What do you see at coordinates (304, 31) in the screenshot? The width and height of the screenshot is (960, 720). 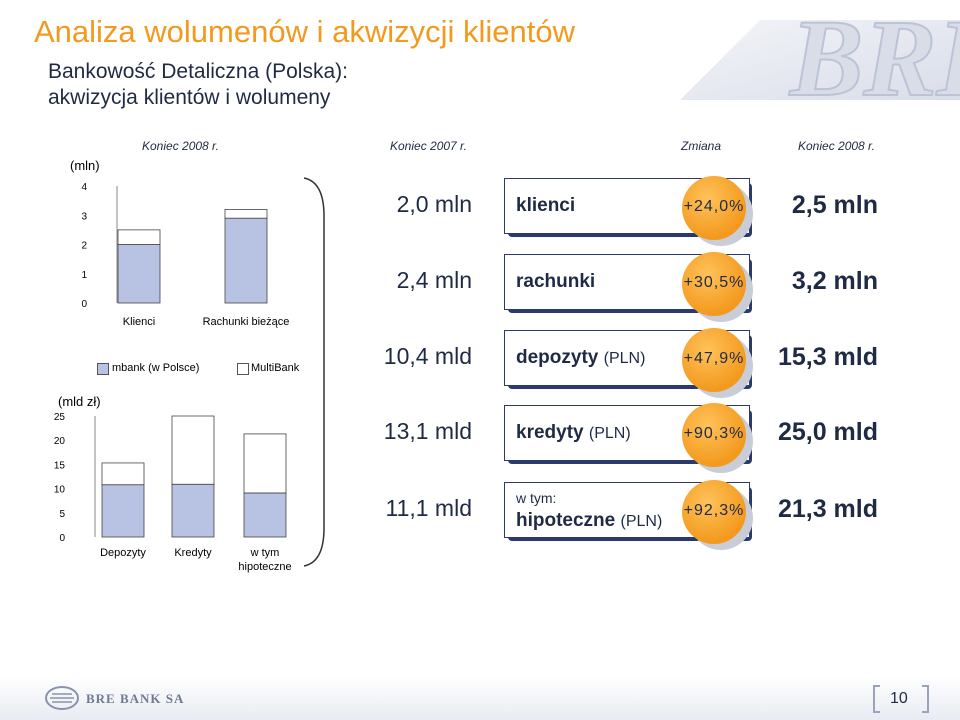 I see `page-title: Analiza wolumenów i akwizycji klientów` at bounding box center [304, 31].